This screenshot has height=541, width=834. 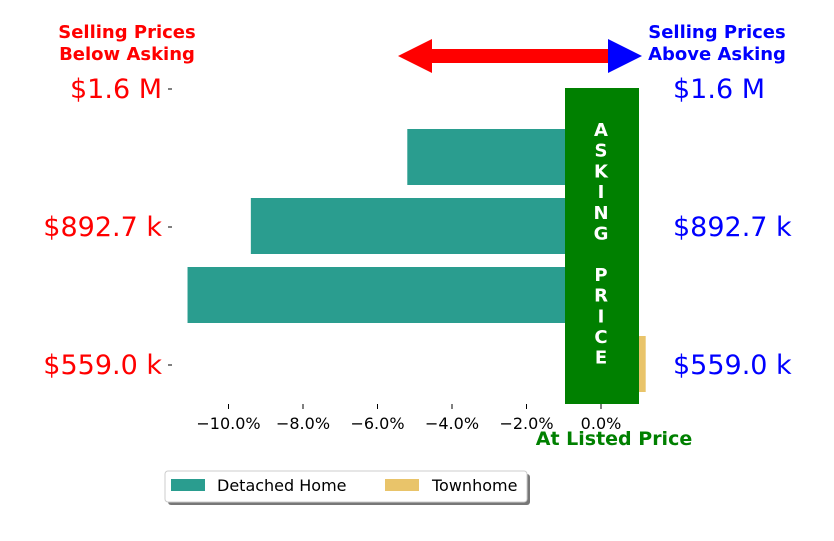 What do you see at coordinates (601, 192) in the screenshot?
I see `asking-letter-4: I` at bounding box center [601, 192].